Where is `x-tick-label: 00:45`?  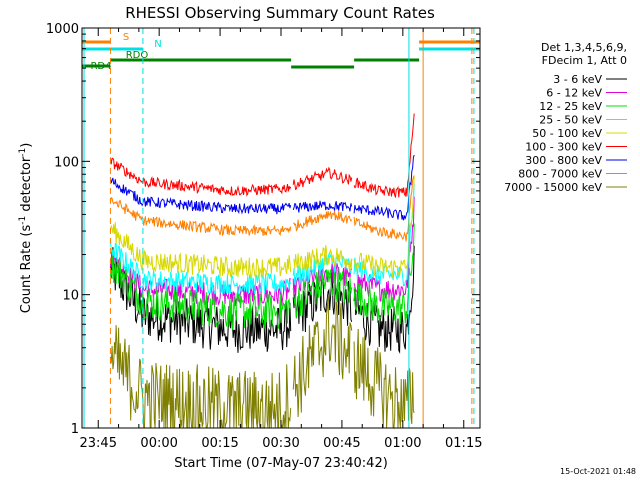 x-tick-label: 00:45 is located at coordinates (341, 443).